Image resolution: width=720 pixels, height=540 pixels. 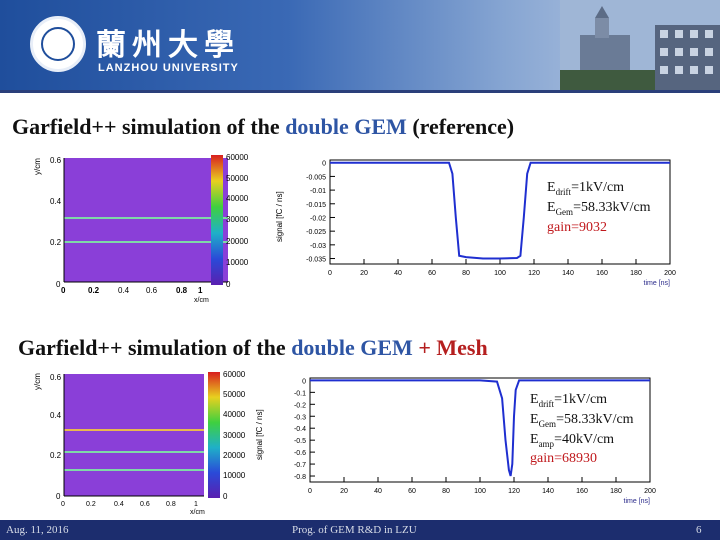 What do you see at coordinates (237, 178) in the screenshot?
I see `field-ztick: 50000` at bounding box center [237, 178].